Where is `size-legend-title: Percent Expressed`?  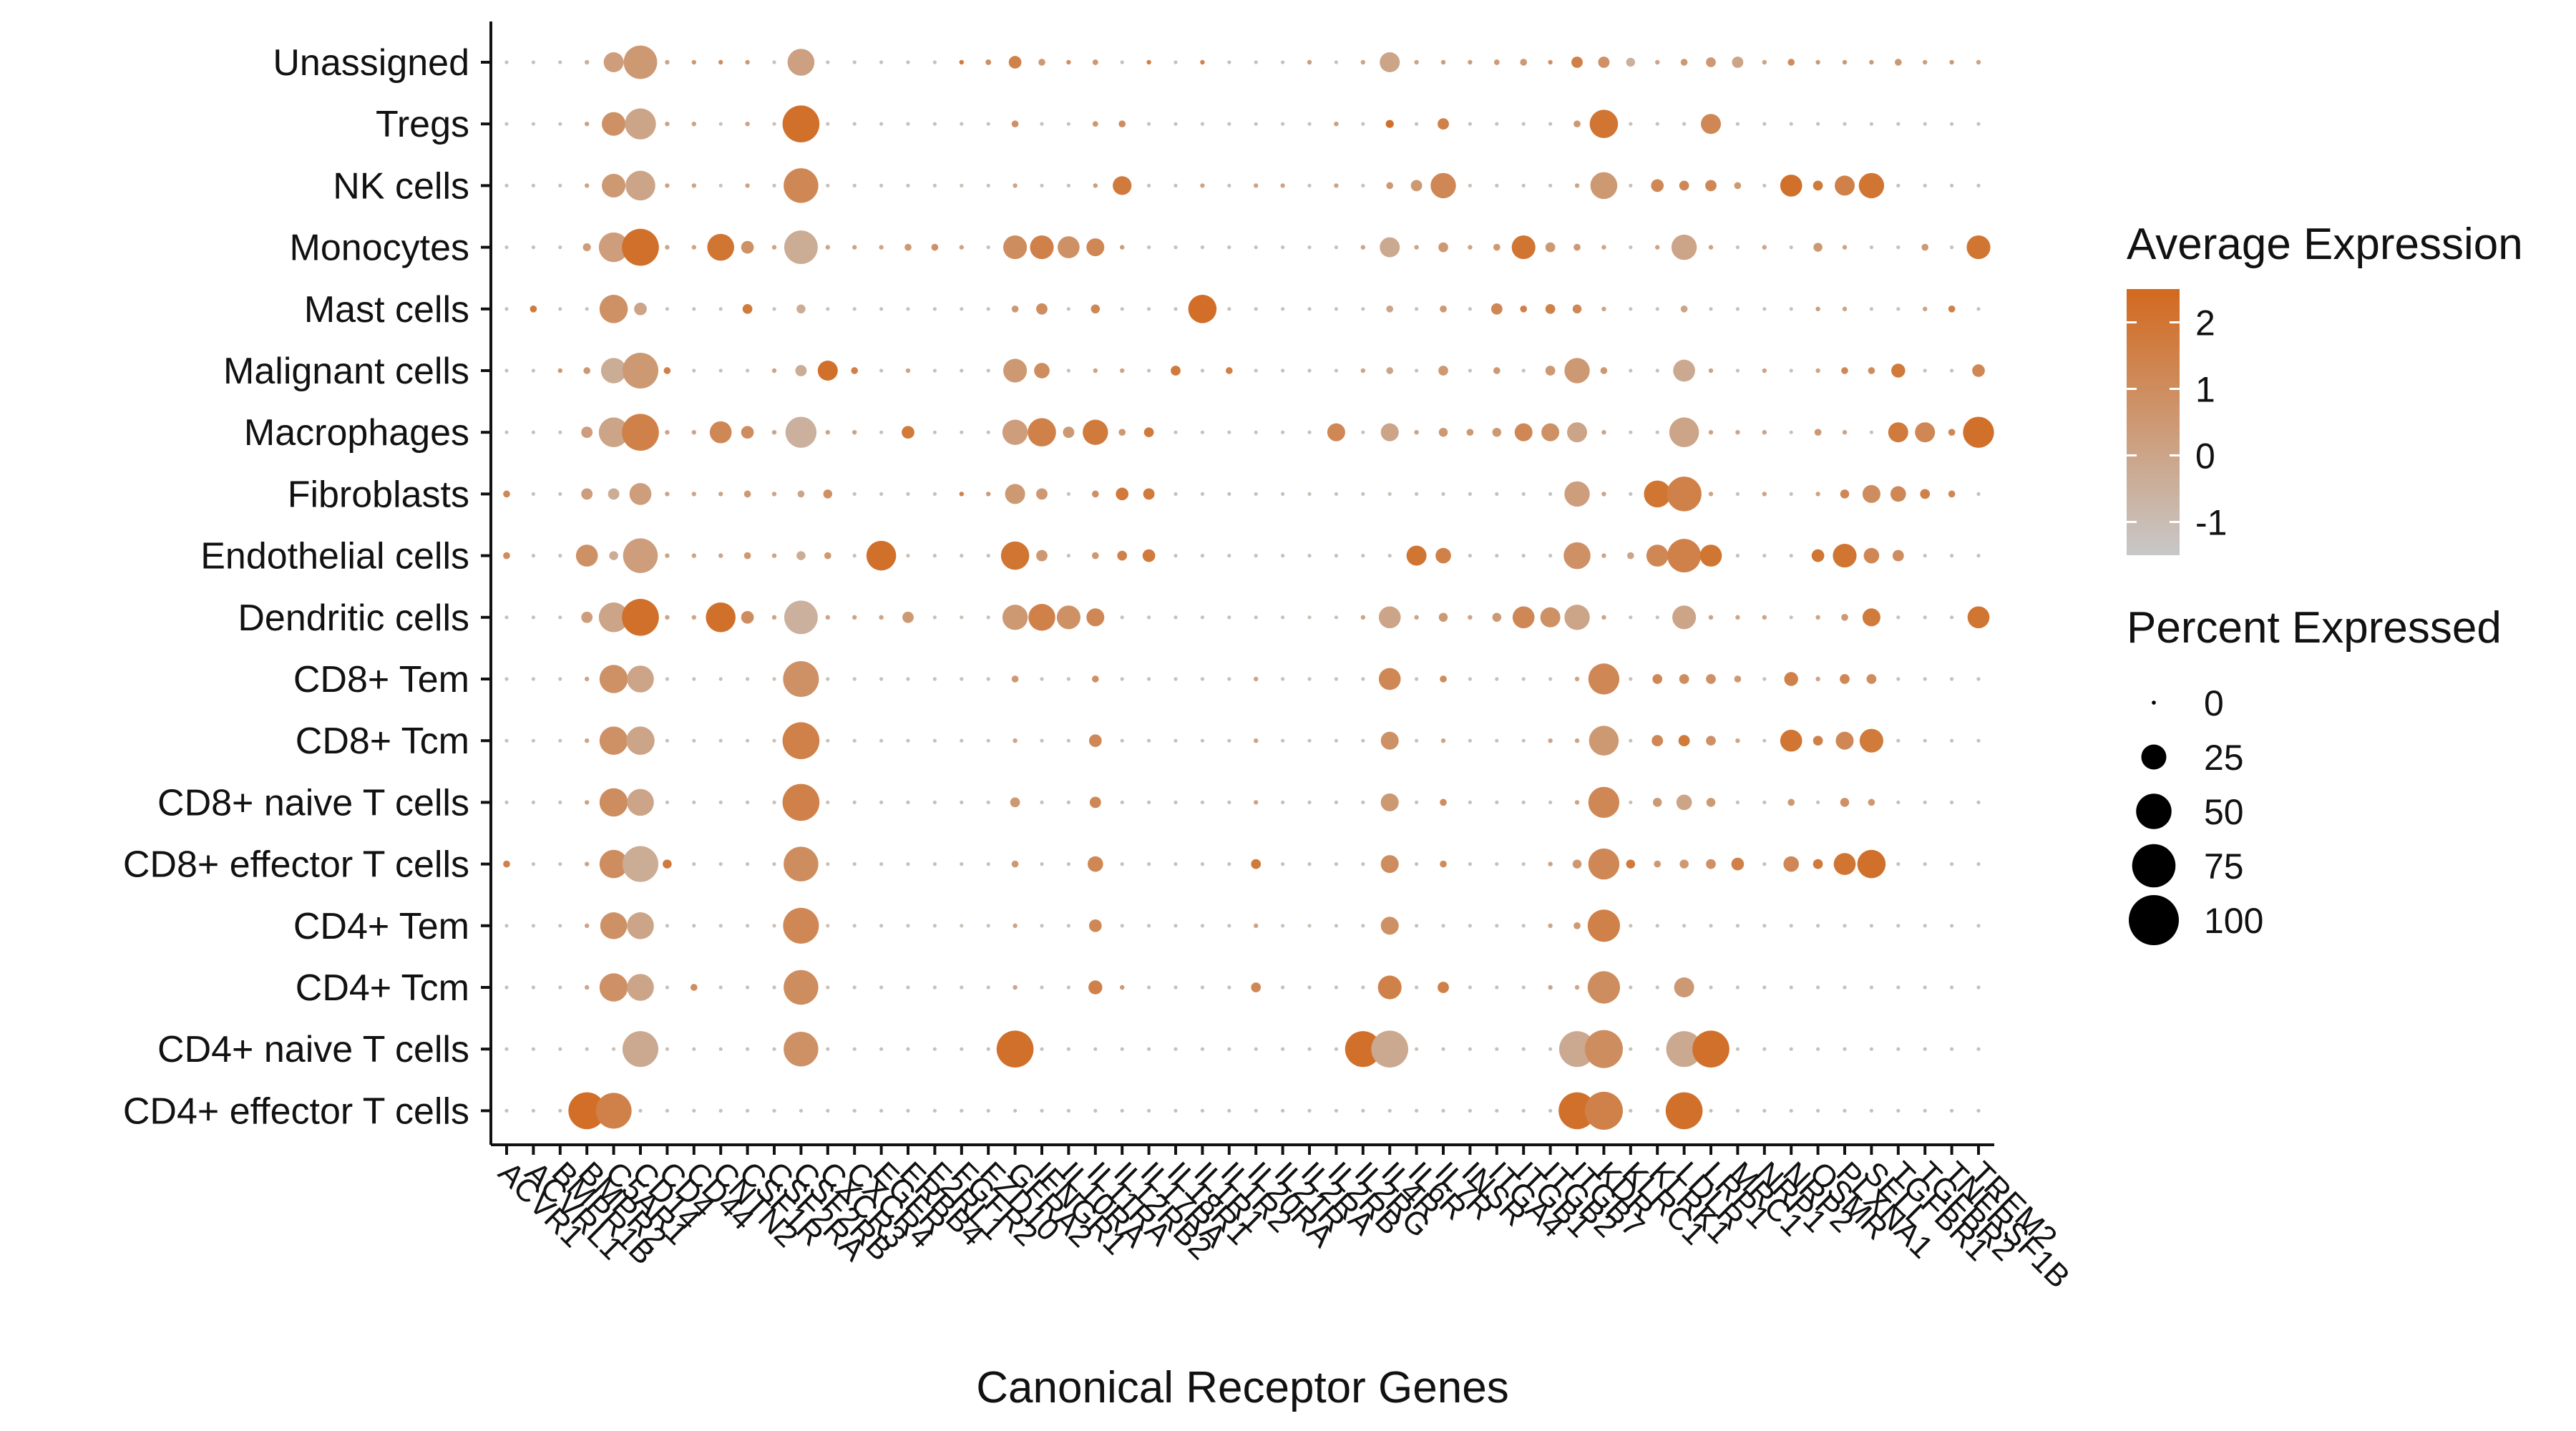
size-legend-title: Percent Expressed is located at coordinates (2314, 628).